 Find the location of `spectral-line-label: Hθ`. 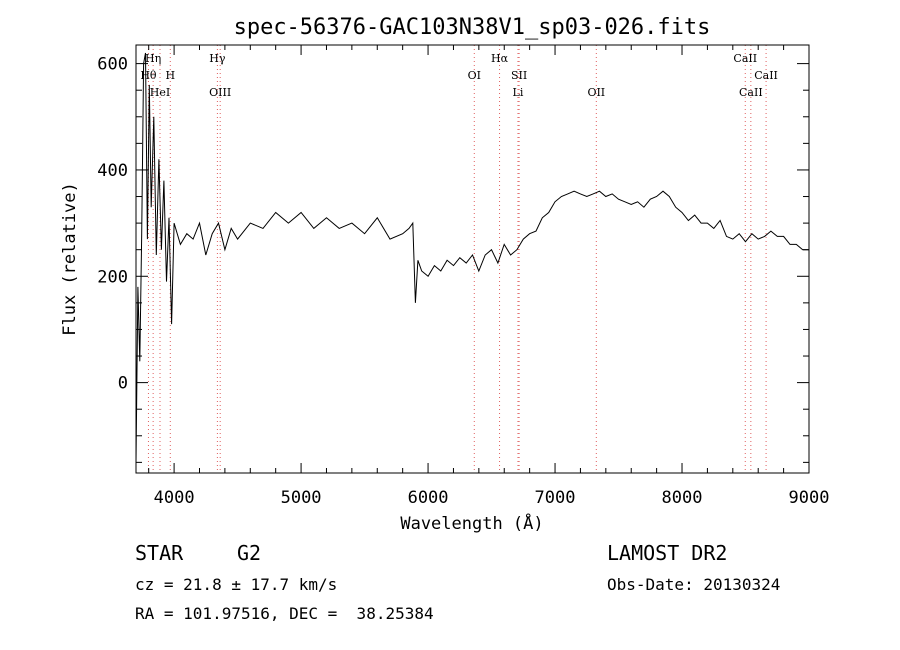

spectral-line-label: Hθ is located at coordinates (148, 75).